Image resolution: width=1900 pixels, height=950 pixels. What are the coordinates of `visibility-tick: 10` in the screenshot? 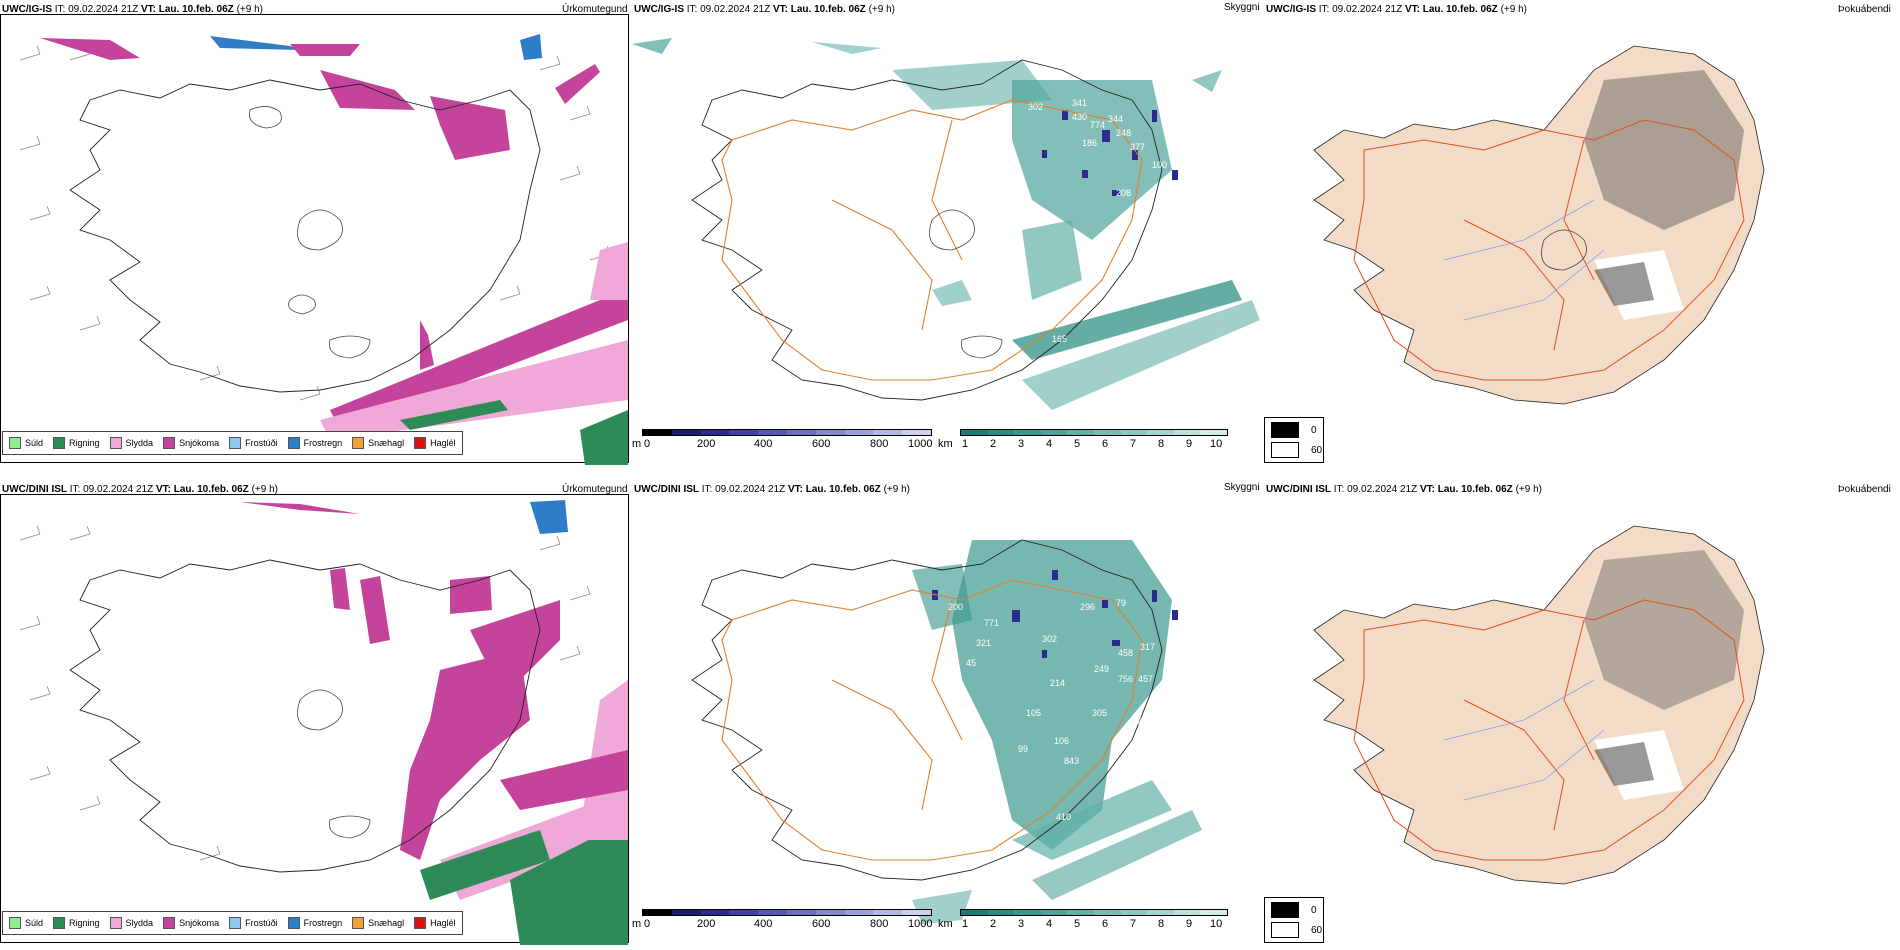 It's located at (1216, 444).